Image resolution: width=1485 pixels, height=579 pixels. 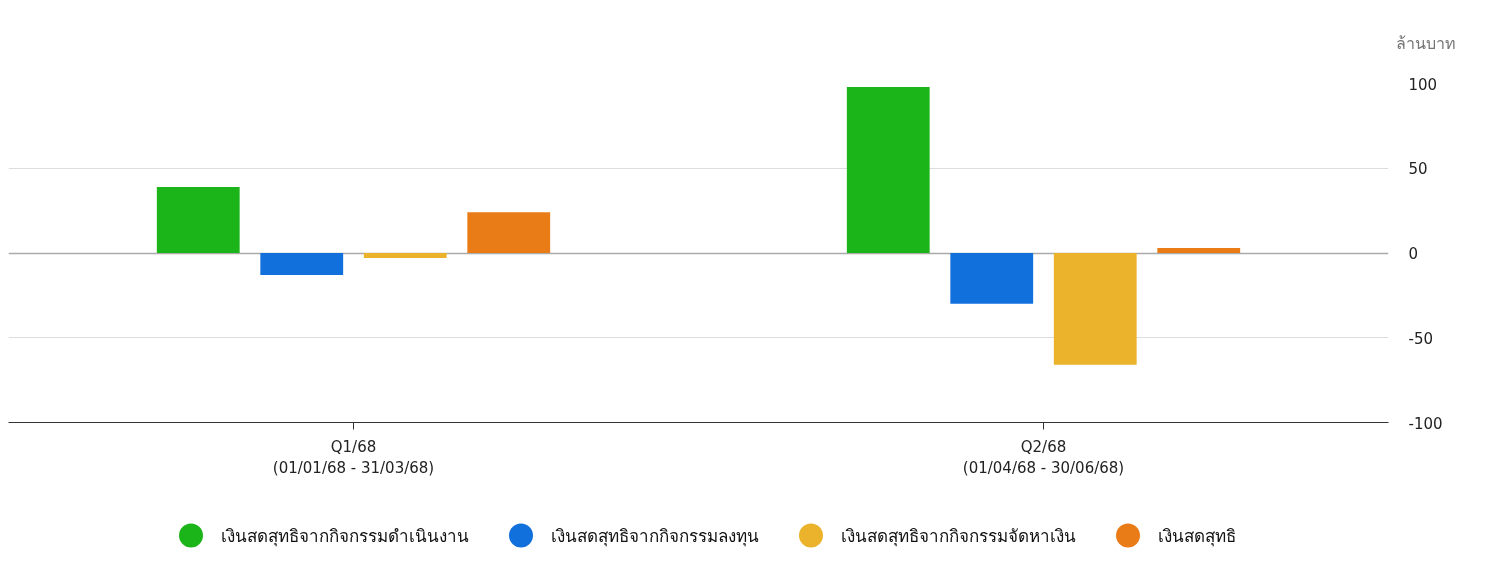 What do you see at coordinates (1423, 84) in the screenshot?
I see `y-tick-label: 100` at bounding box center [1423, 84].